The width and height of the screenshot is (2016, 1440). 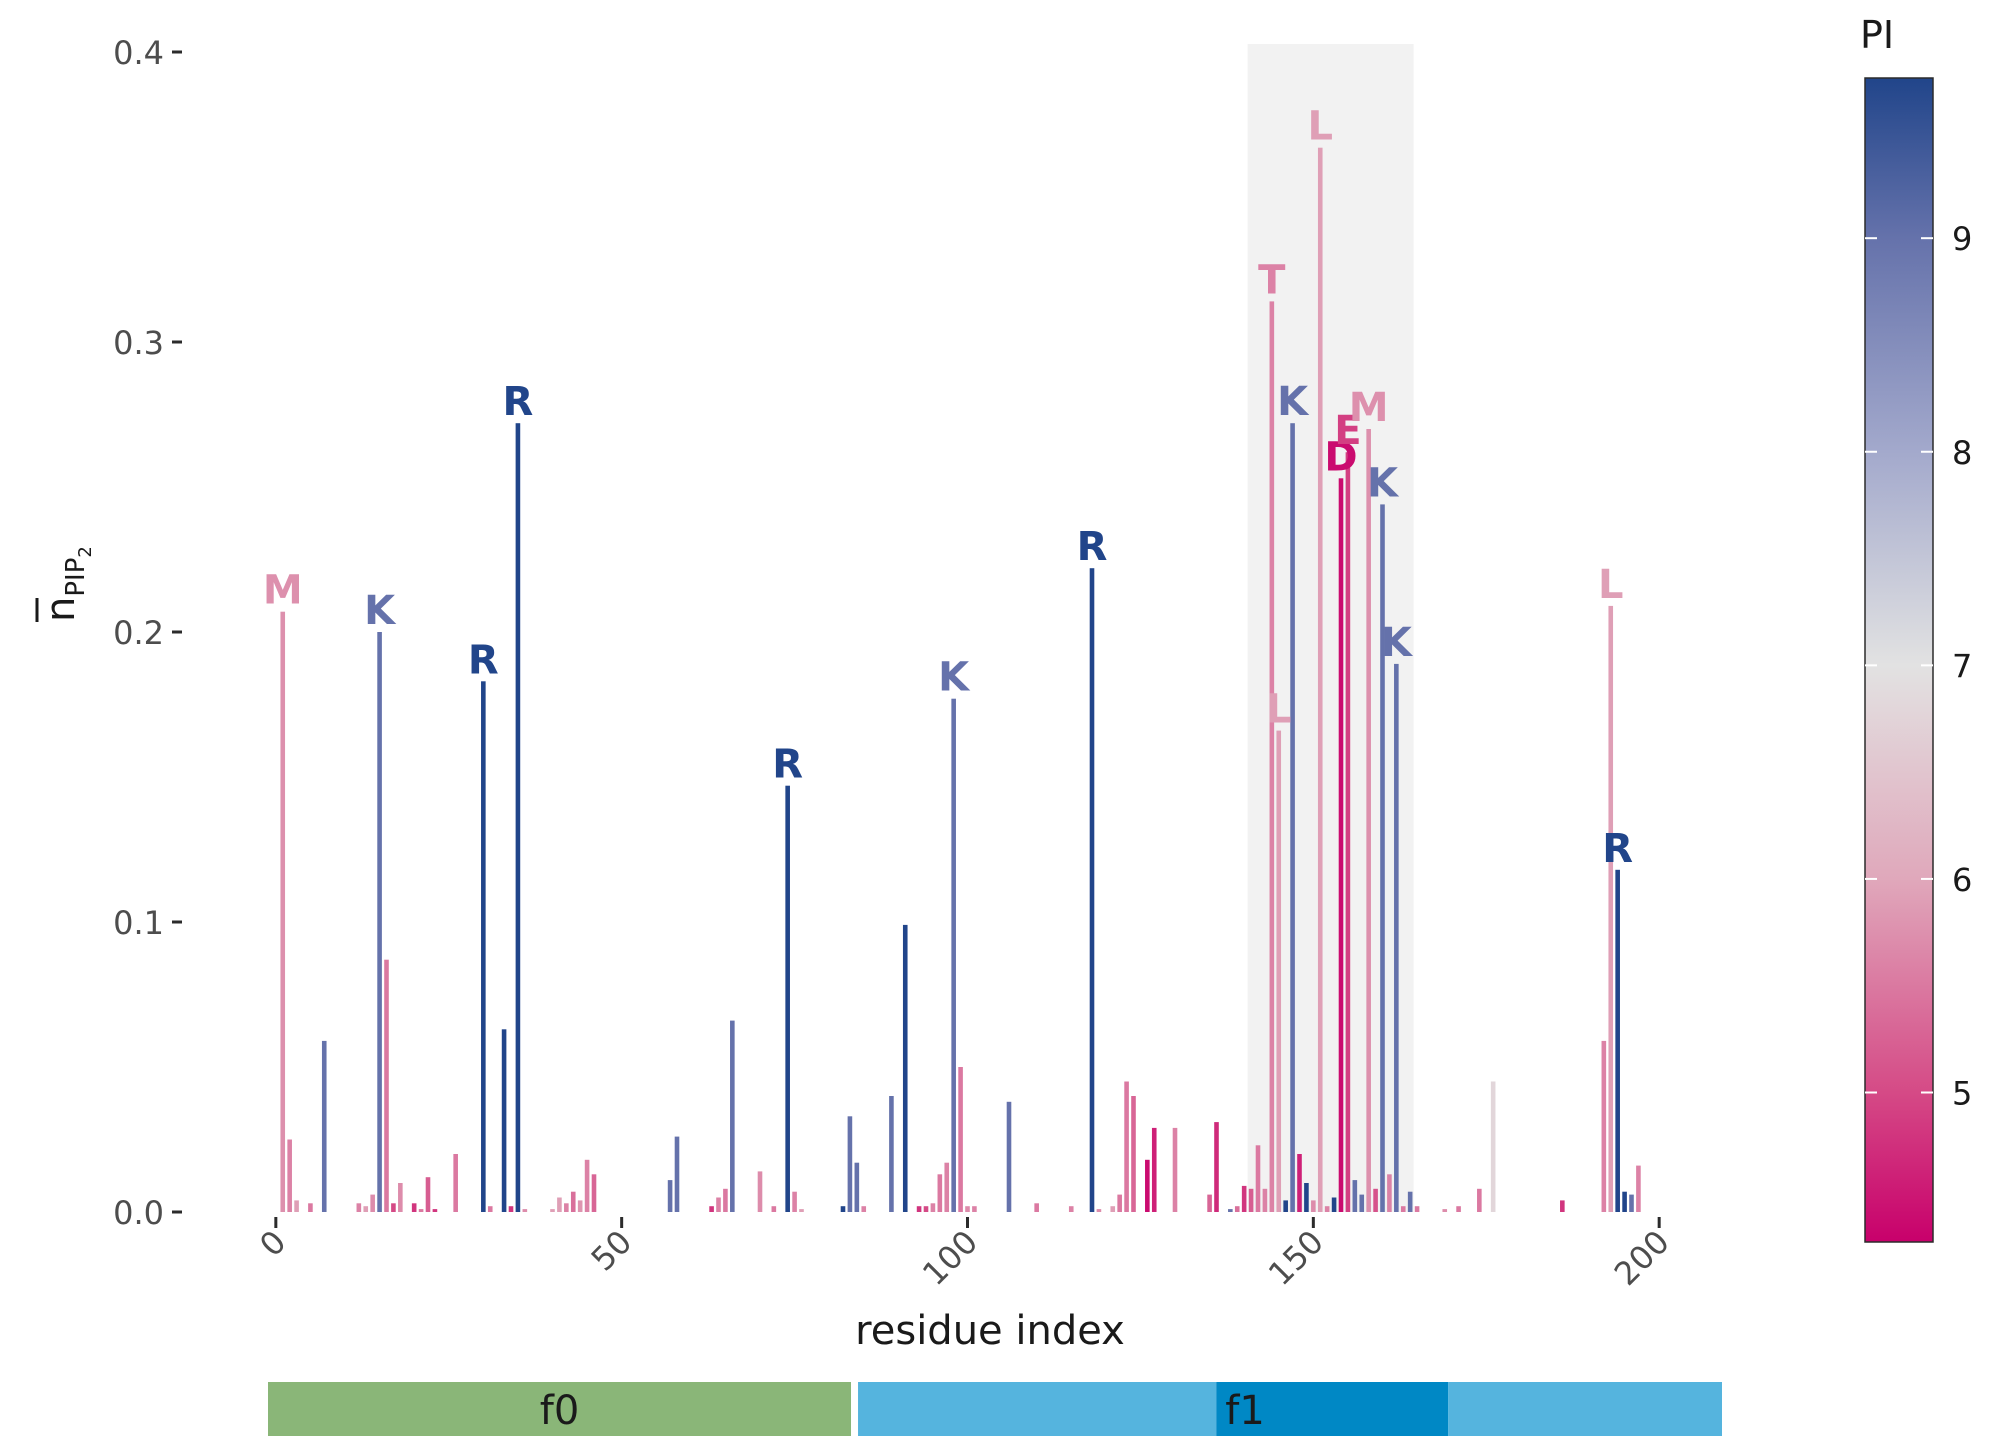 I want to click on colorbar-tick-label: 8, so click(x=1962, y=453).